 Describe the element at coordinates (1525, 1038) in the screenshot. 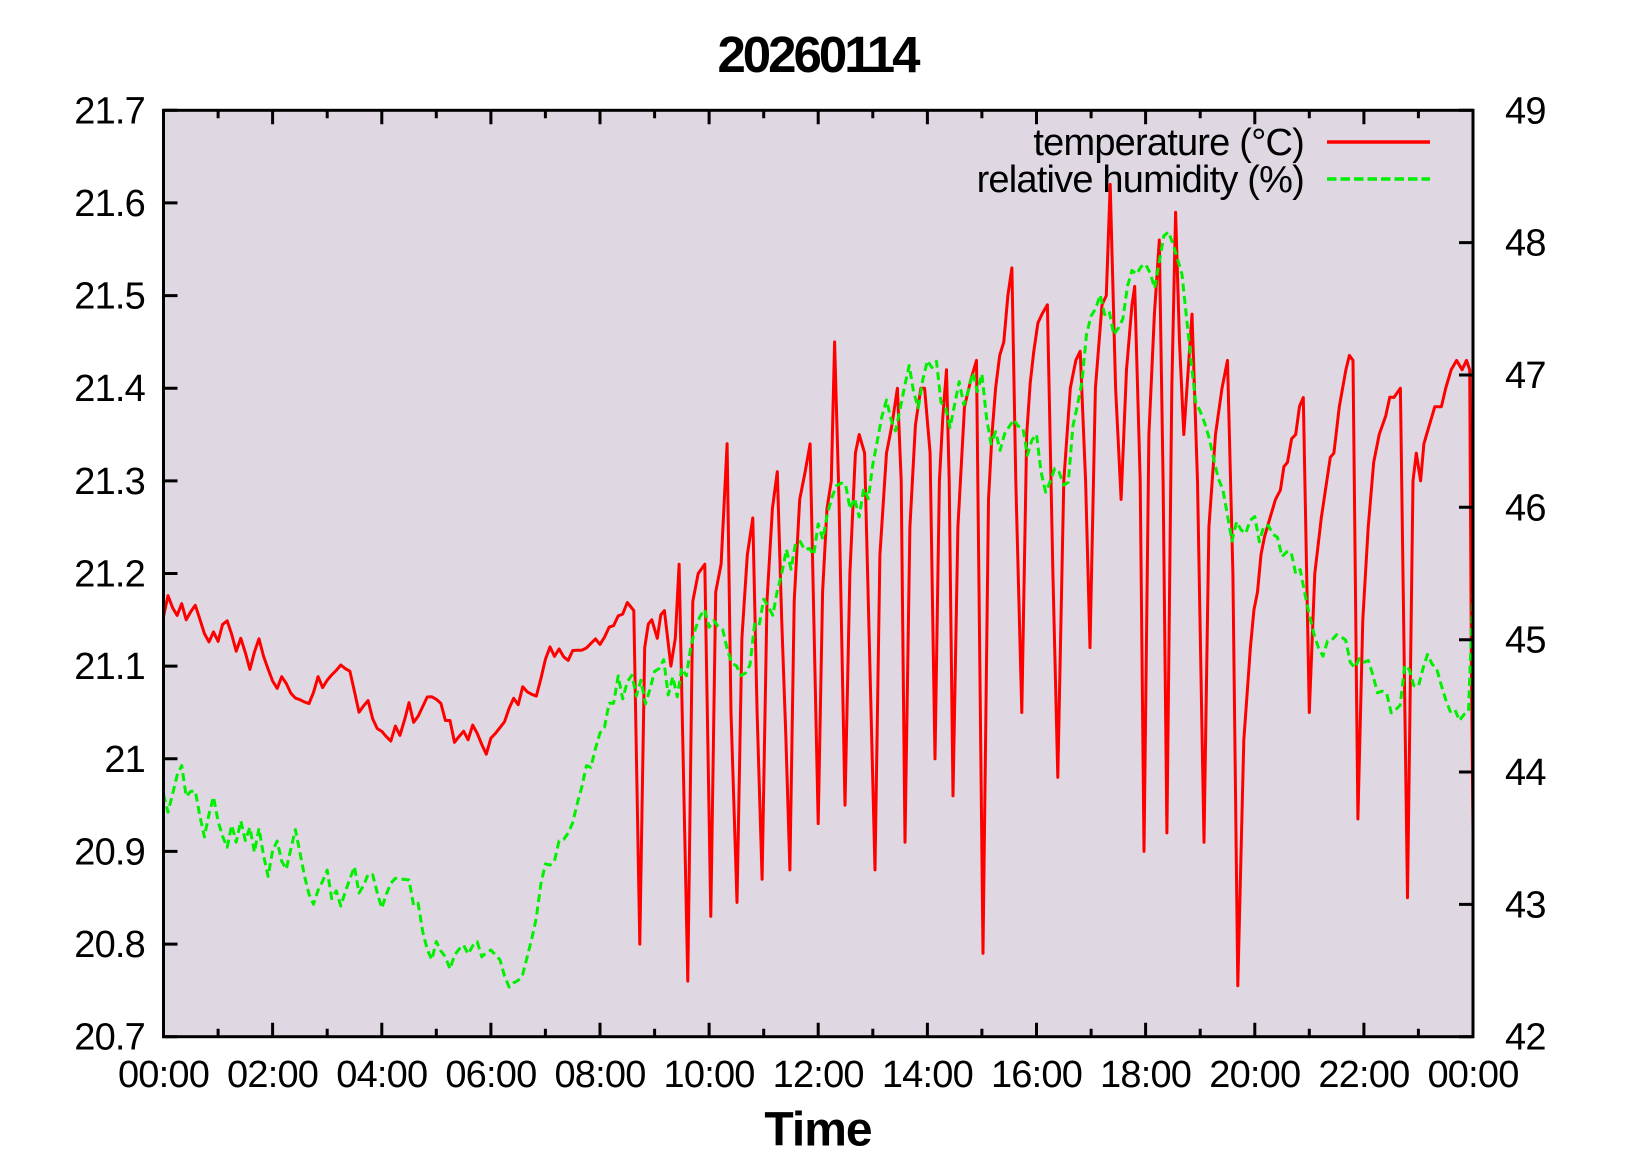

I see `svg-text: 42` at that location.